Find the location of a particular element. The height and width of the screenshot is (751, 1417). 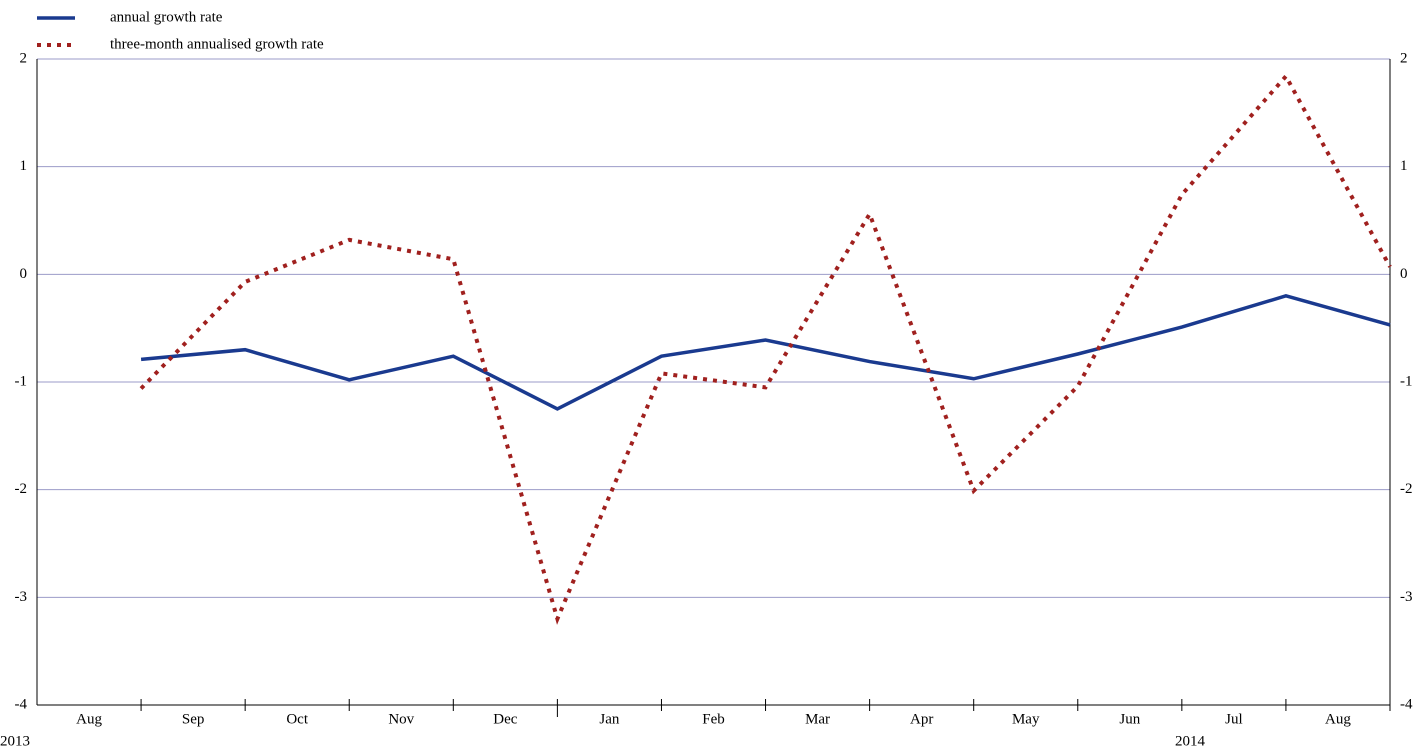

x-tick-label: Apr is located at coordinates (921, 719).